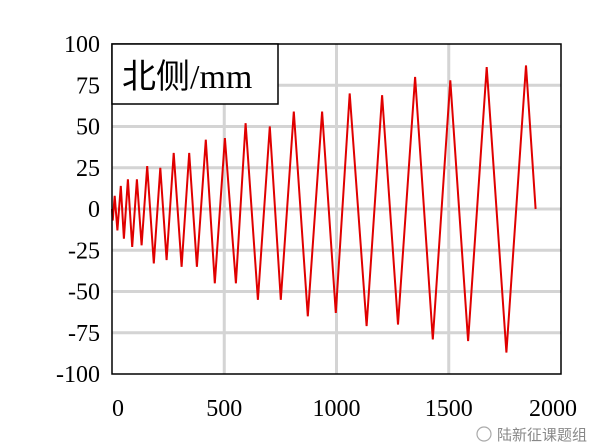 This screenshot has width=607, height=445. What do you see at coordinates (84, 293) in the screenshot?
I see `y-tick-label: -50` at bounding box center [84, 293].